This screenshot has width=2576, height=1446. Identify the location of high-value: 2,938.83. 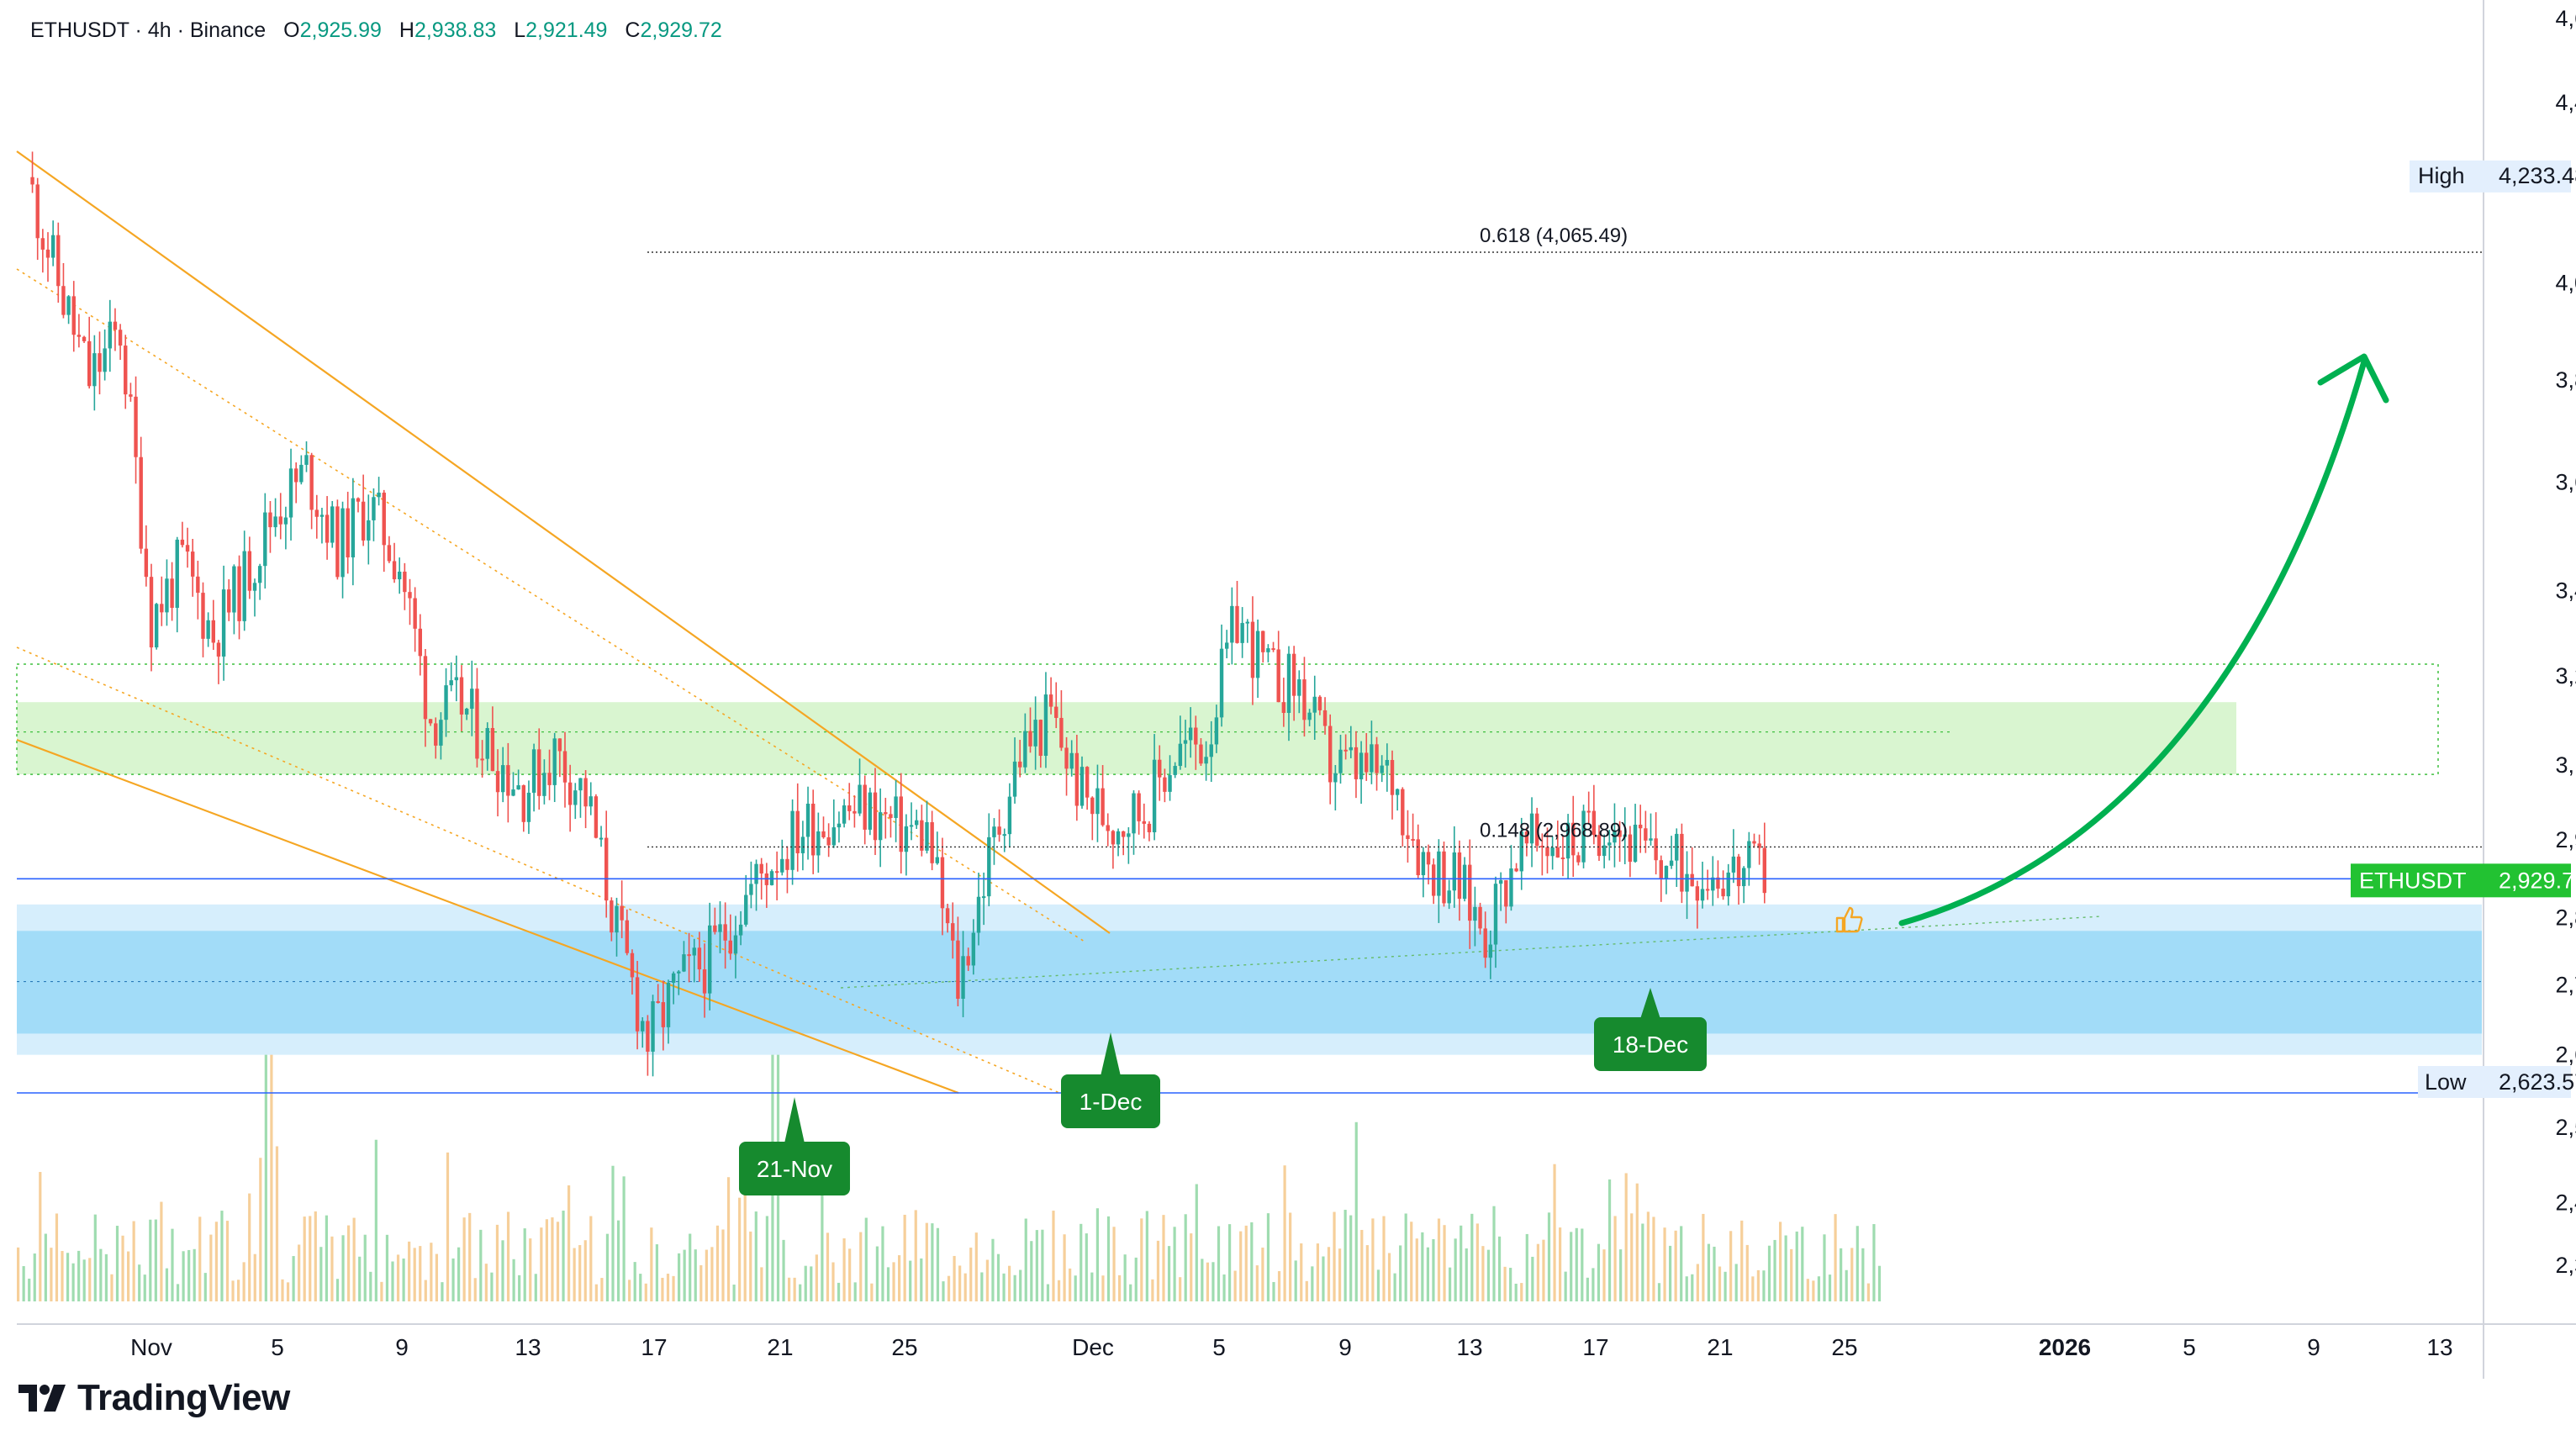
(456, 30).